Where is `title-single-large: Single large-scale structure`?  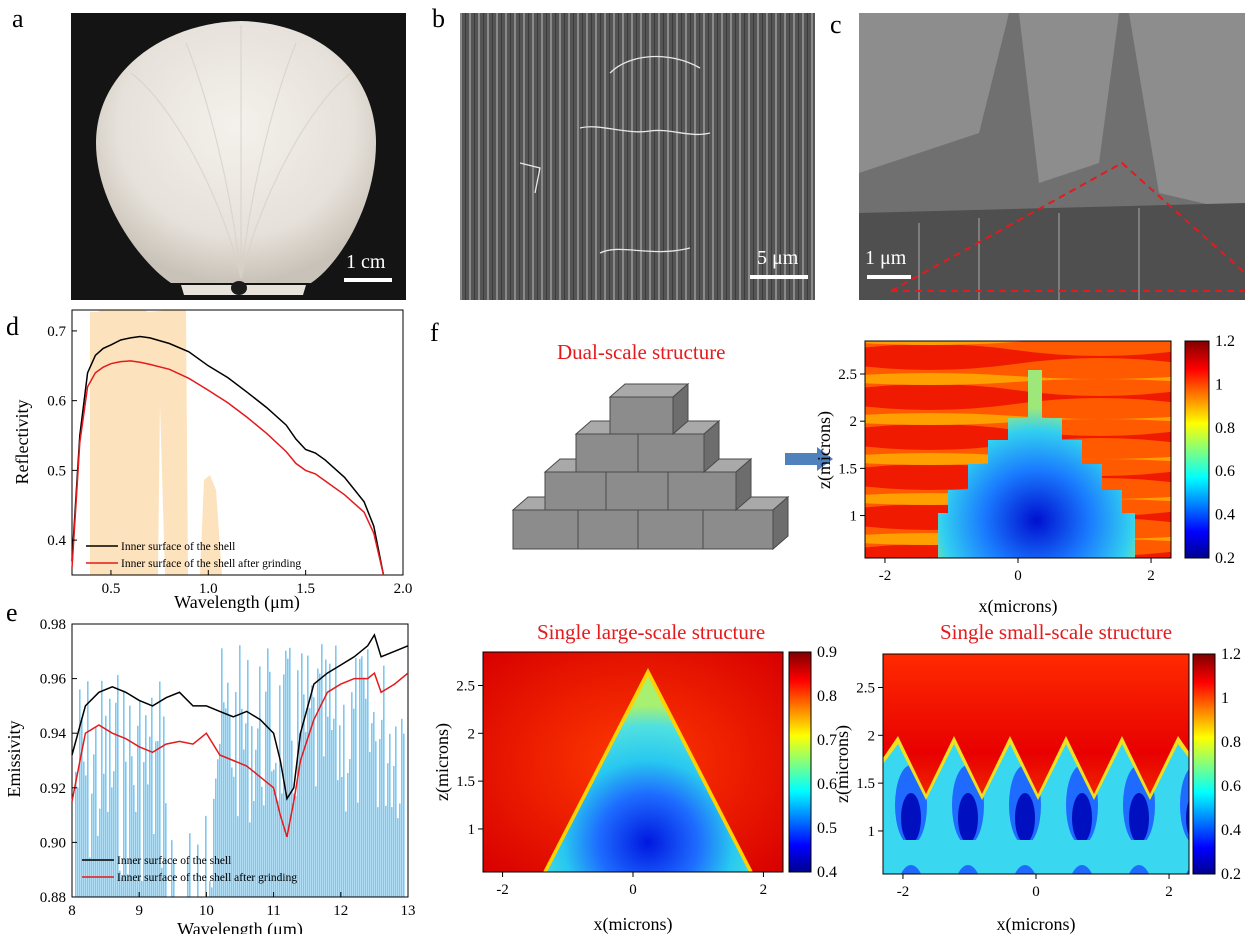 title-single-large: Single large-scale structure is located at coordinates (651, 632).